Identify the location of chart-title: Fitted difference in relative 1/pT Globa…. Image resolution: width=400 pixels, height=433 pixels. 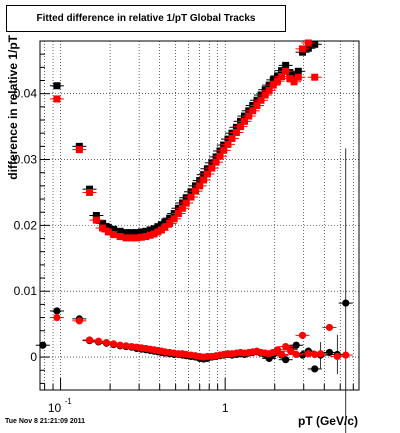
(146, 18).